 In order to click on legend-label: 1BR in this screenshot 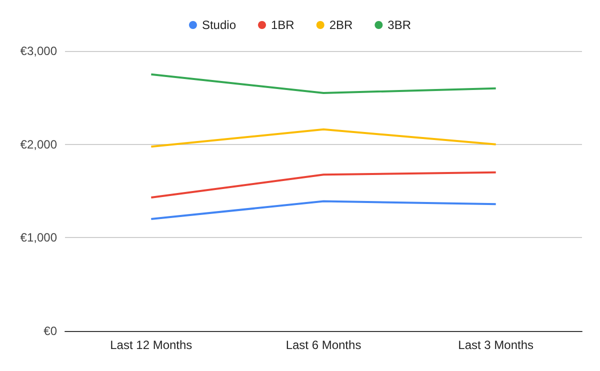, I will do `click(282, 25)`.